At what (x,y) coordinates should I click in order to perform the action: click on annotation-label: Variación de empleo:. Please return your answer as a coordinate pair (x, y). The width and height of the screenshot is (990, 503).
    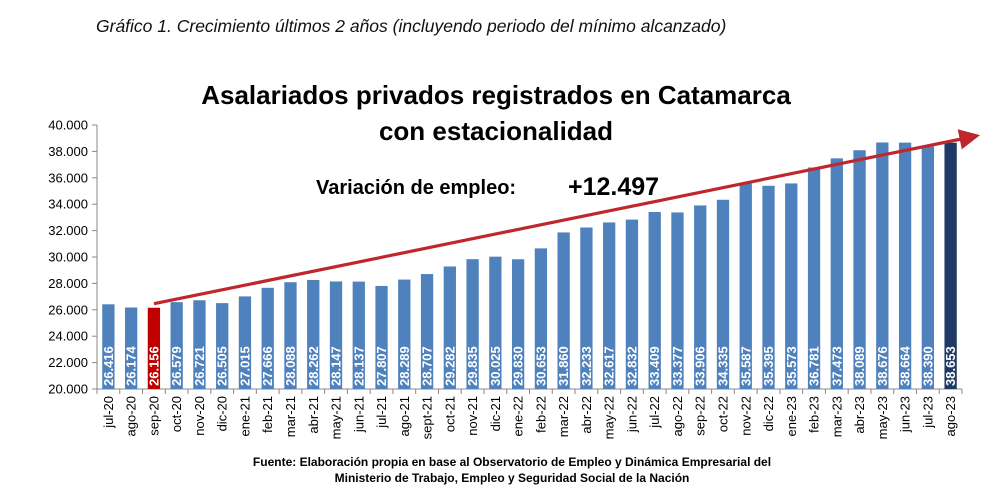
    Looking at the image, I should click on (416, 188).